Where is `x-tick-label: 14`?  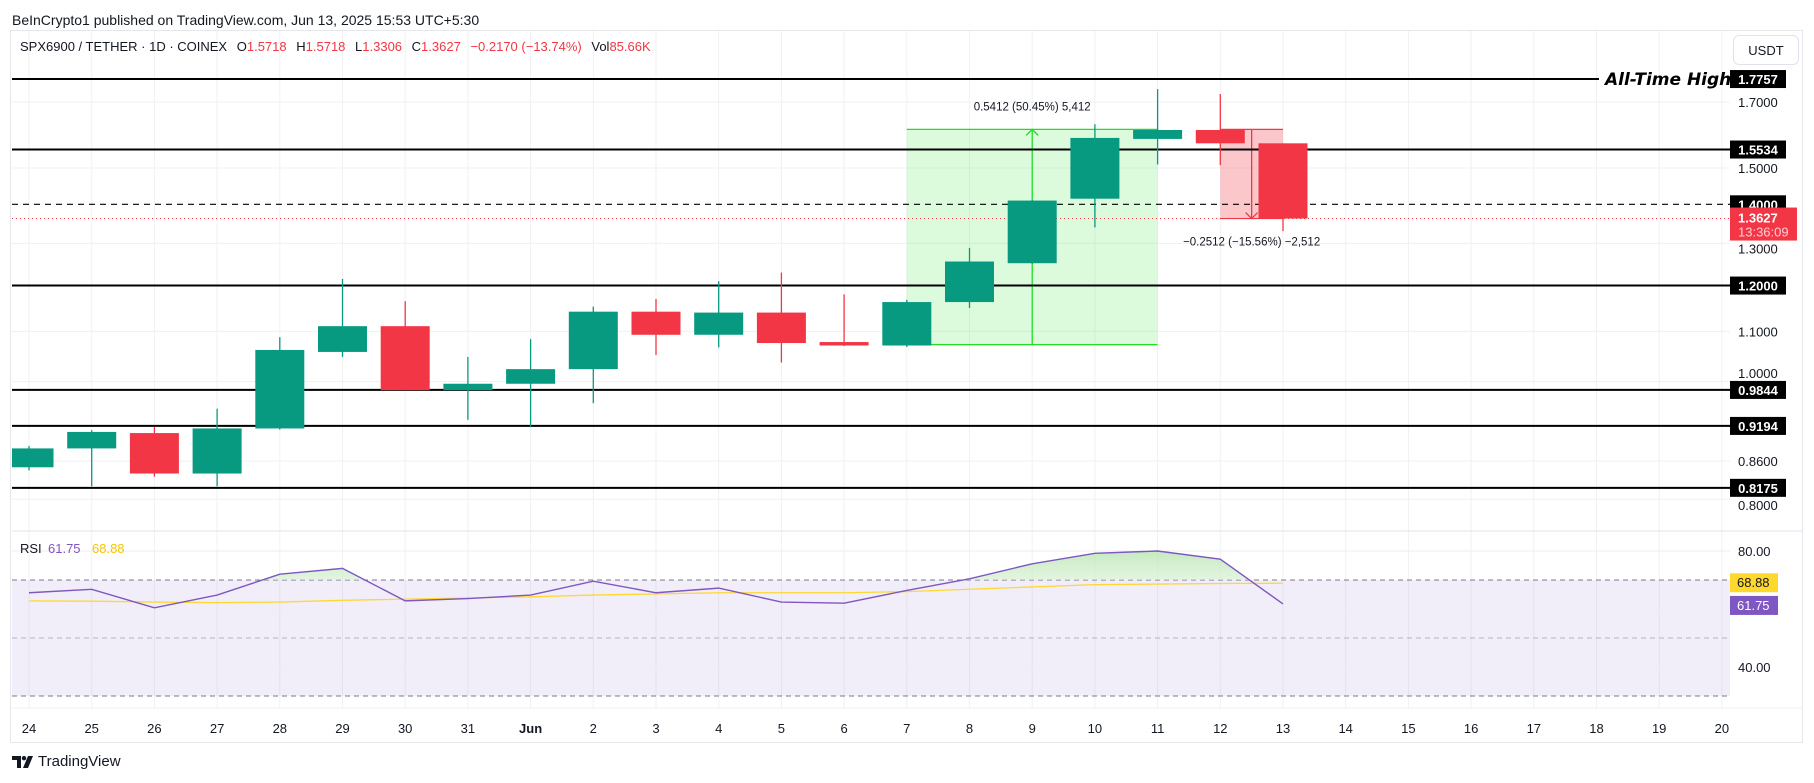 x-tick-label: 14 is located at coordinates (1345, 728).